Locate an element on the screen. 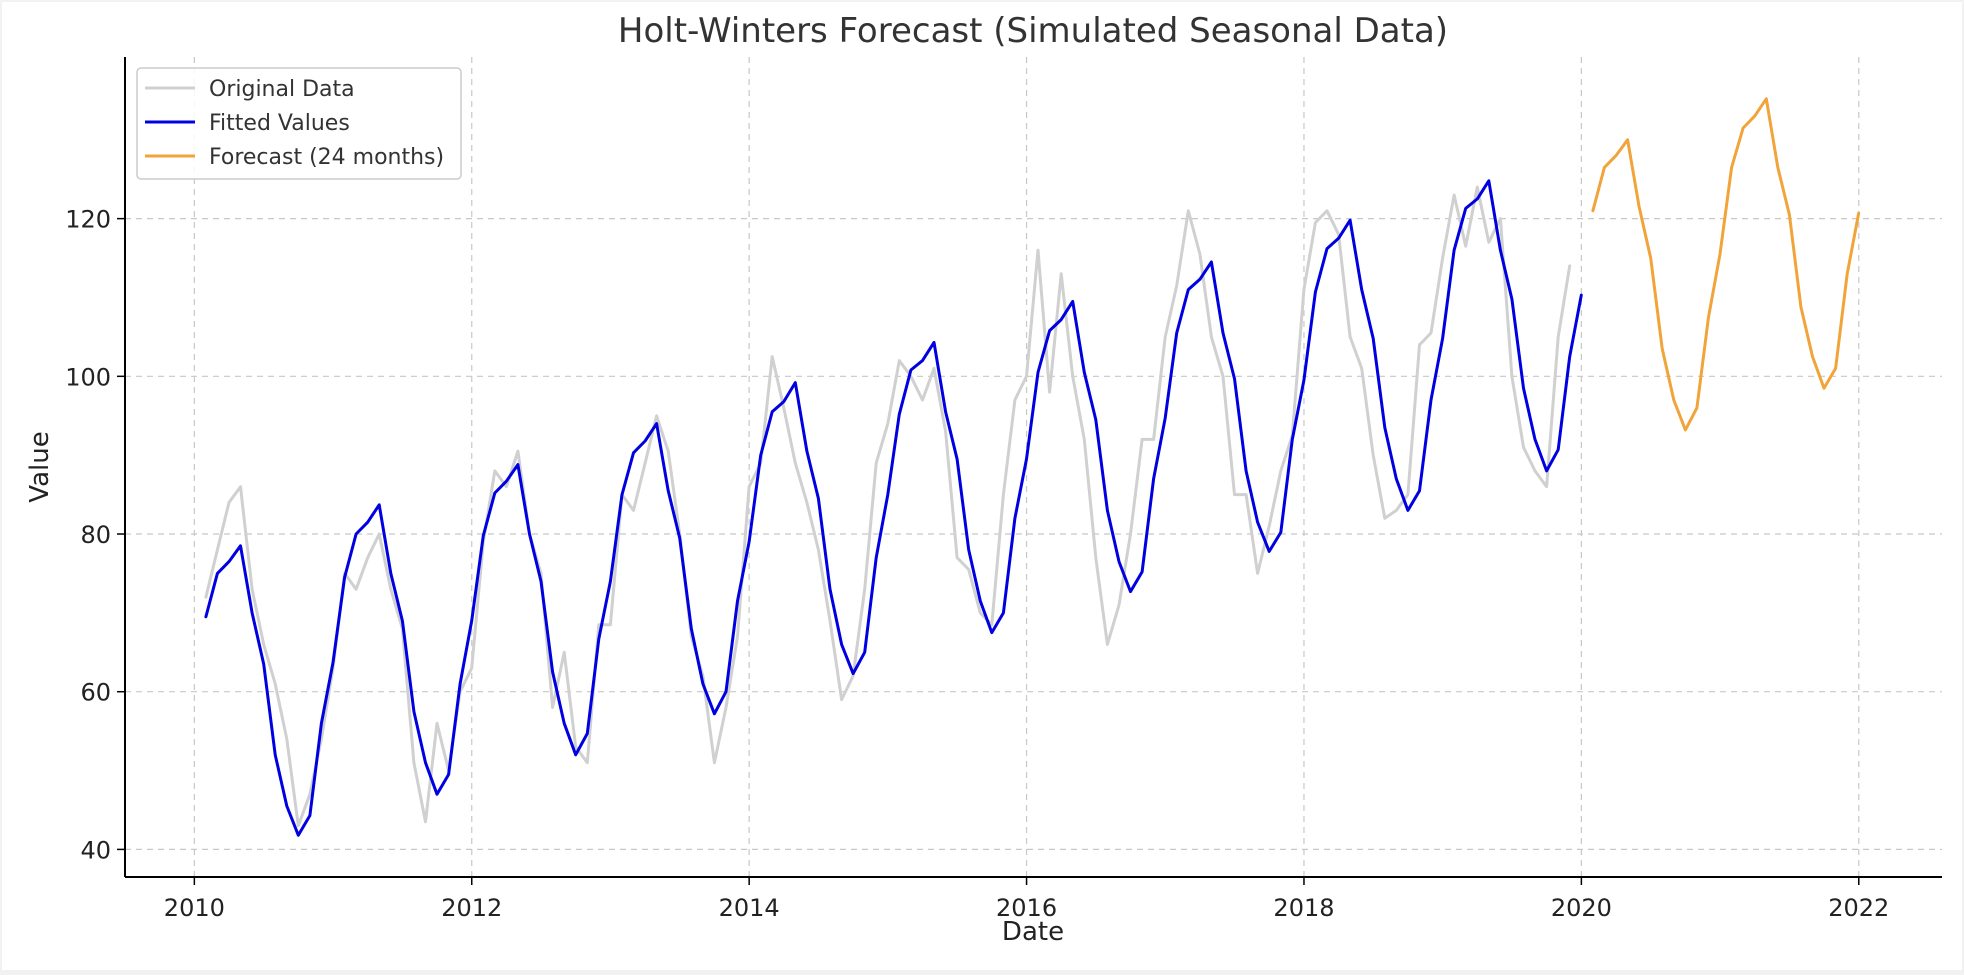  y-tick-label: 120 is located at coordinates (88, 220).